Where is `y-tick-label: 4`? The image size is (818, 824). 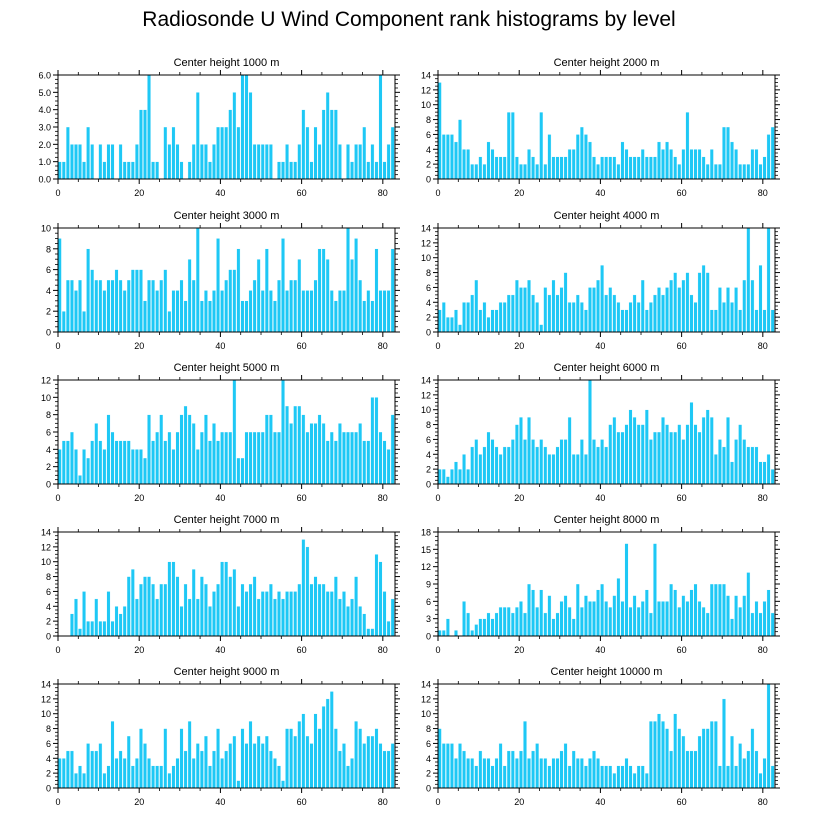
y-tick-label: 4 is located at coordinates (428, 455).